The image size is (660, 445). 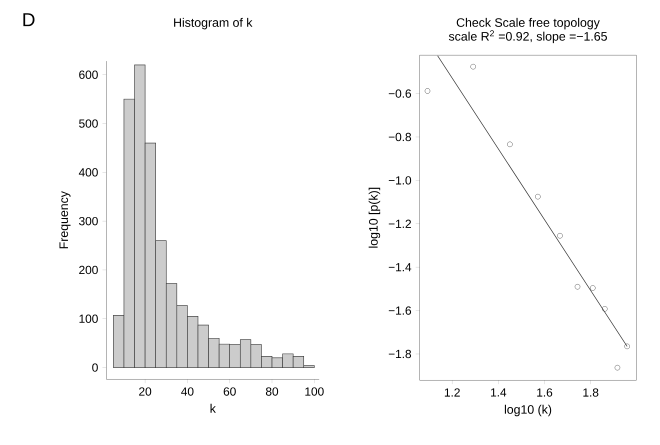 I want to click on x-tick-label: 40, so click(x=187, y=391).